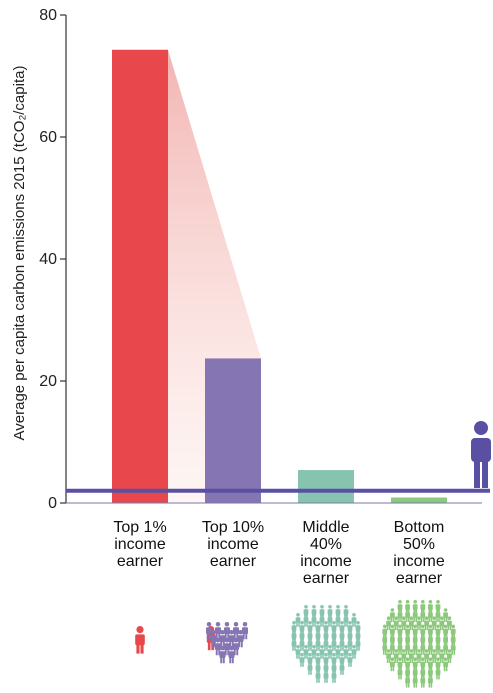 The width and height of the screenshot is (493, 693). What do you see at coordinates (326, 644) in the screenshot?
I see `crowd-icon` at bounding box center [326, 644].